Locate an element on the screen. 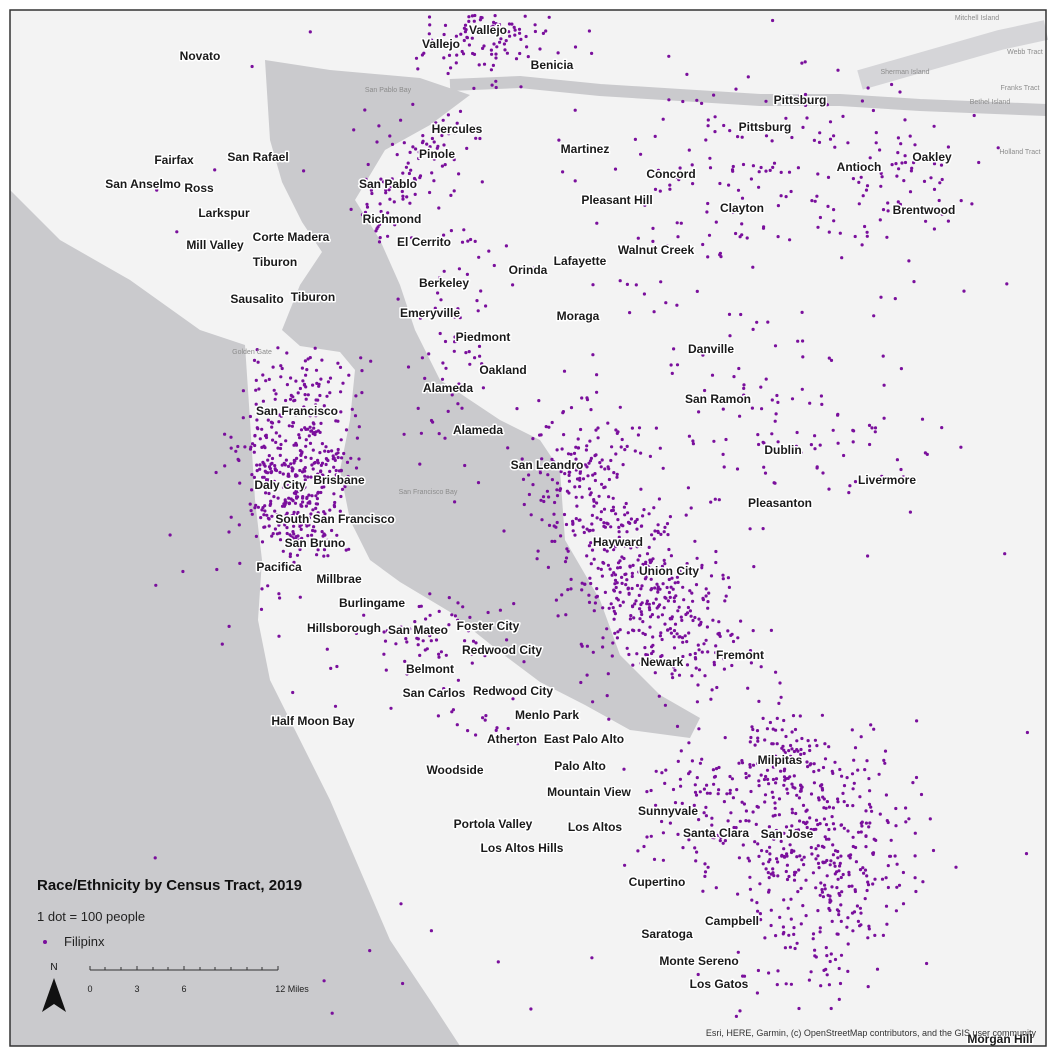  place-label: Concord is located at coordinates (670, 174).